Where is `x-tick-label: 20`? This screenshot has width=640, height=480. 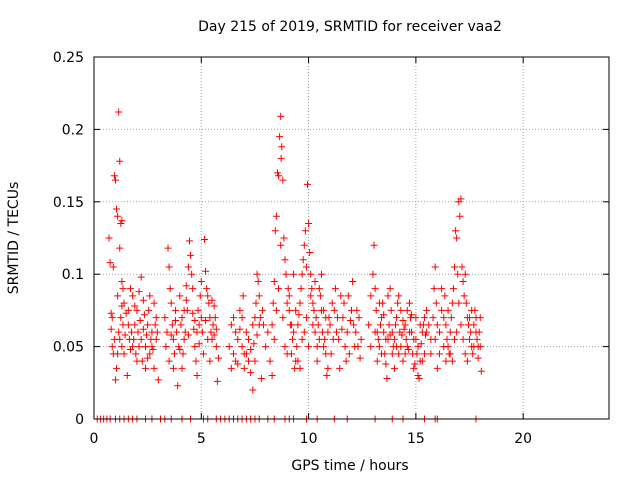 x-tick-label: 20 is located at coordinates (523, 439).